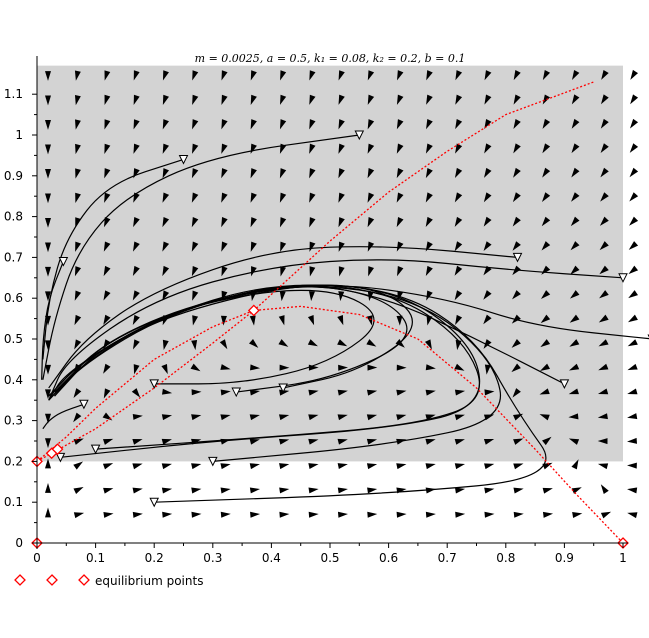  What do you see at coordinates (13, 380) in the screenshot?
I see `y-tick-label: 0.4` at bounding box center [13, 380].